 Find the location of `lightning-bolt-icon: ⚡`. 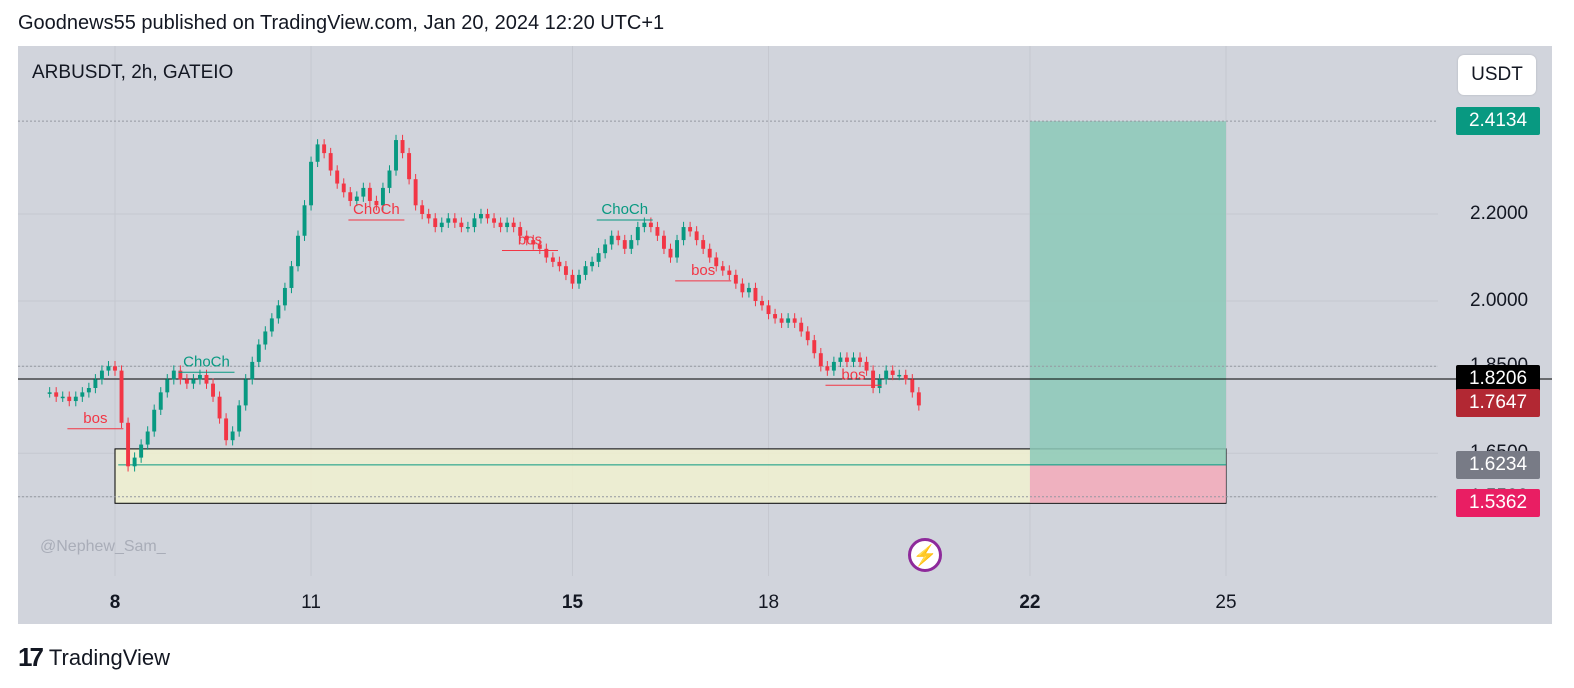

lightning-bolt-icon: ⚡ is located at coordinates (925, 555).